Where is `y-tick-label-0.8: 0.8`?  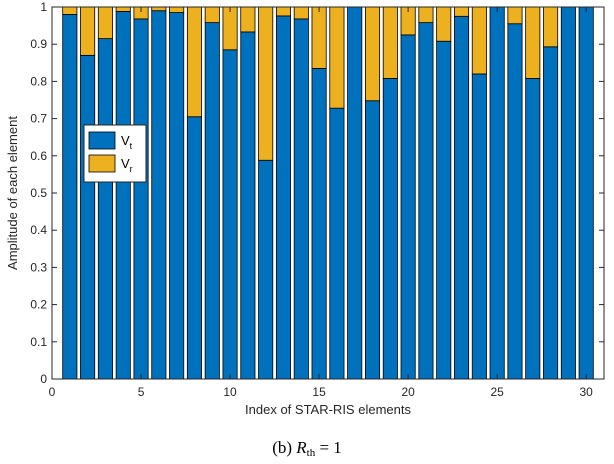 y-tick-label-0.8: 0.8 is located at coordinates (38, 81).